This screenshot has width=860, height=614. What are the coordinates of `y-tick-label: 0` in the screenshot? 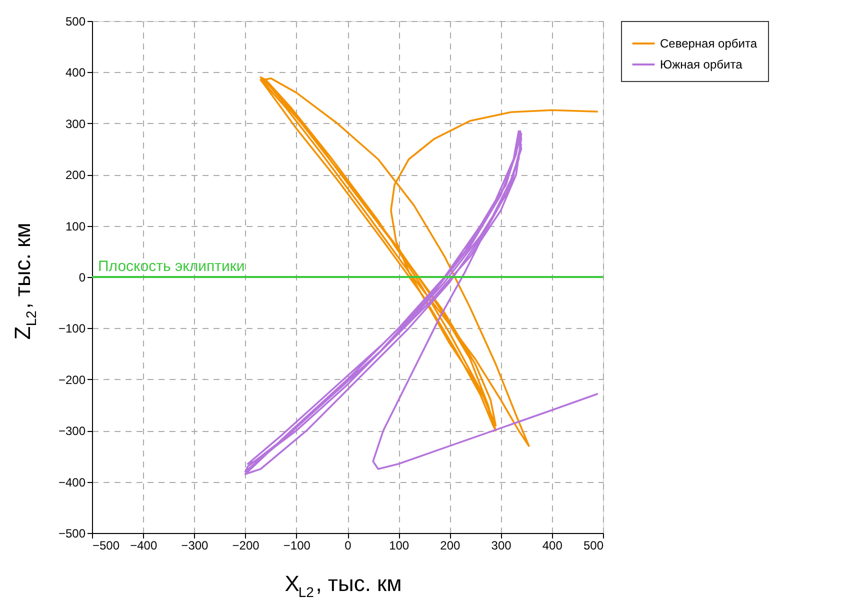 It's located at (82, 277).